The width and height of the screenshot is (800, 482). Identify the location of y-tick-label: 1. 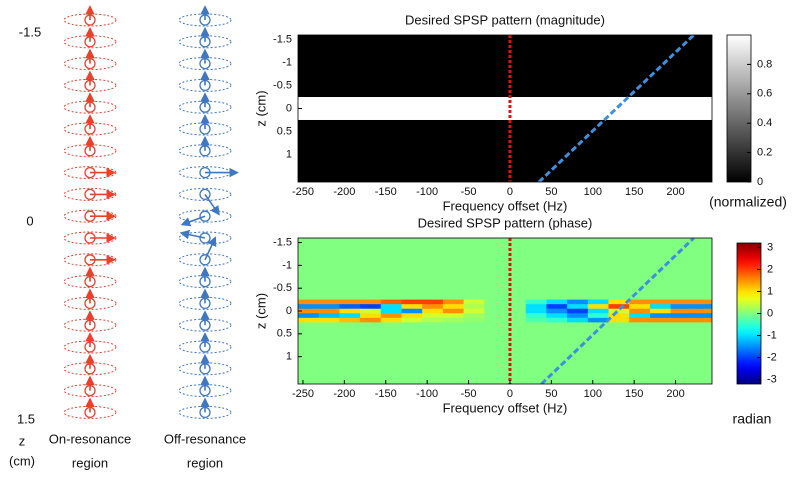
(289, 154).